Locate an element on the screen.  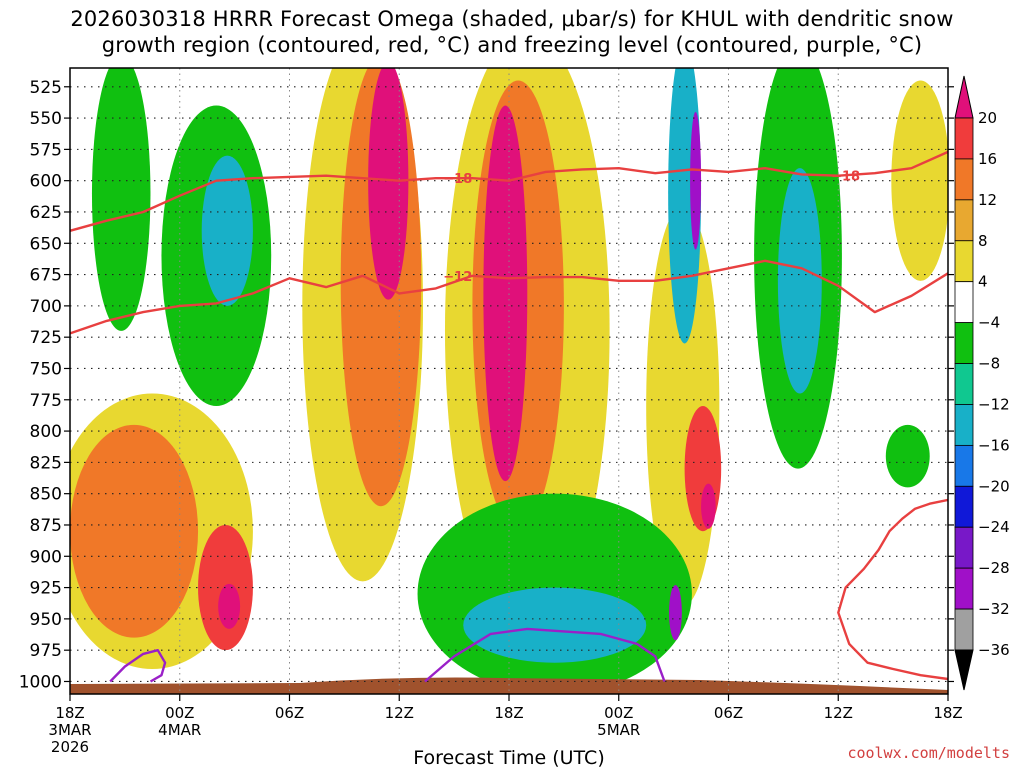
colorbar-label-10: −24 is located at coordinates (994, 527).